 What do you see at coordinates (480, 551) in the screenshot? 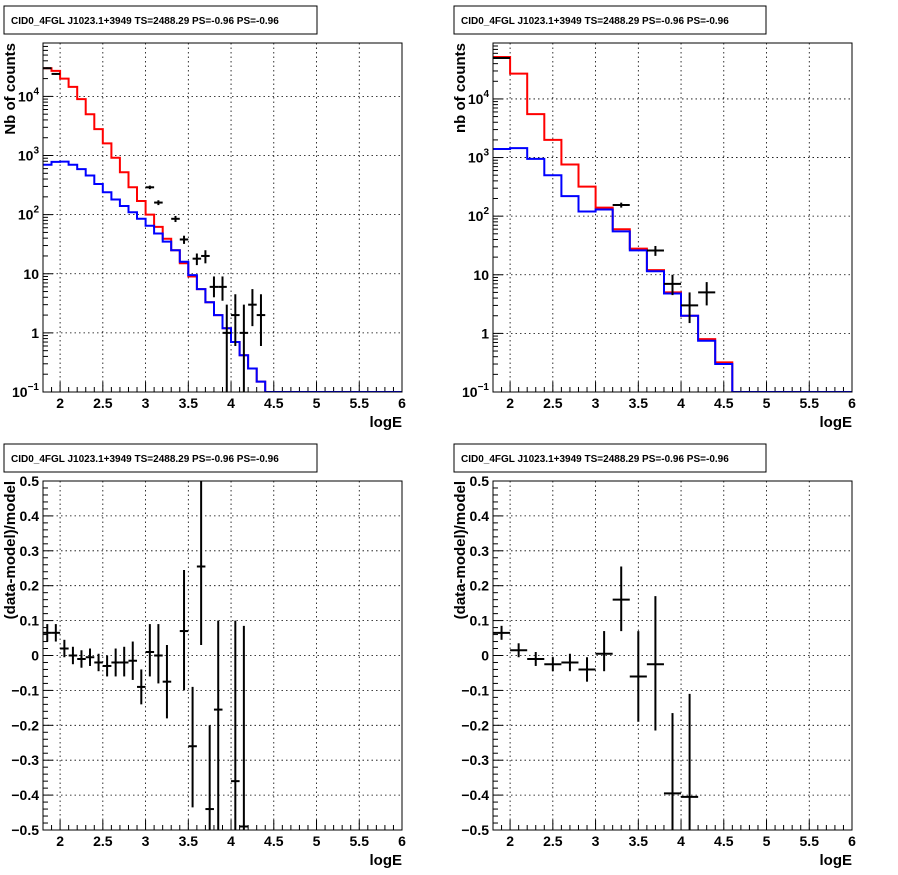
I see `y-tick-label: 0.3` at bounding box center [480, 551].